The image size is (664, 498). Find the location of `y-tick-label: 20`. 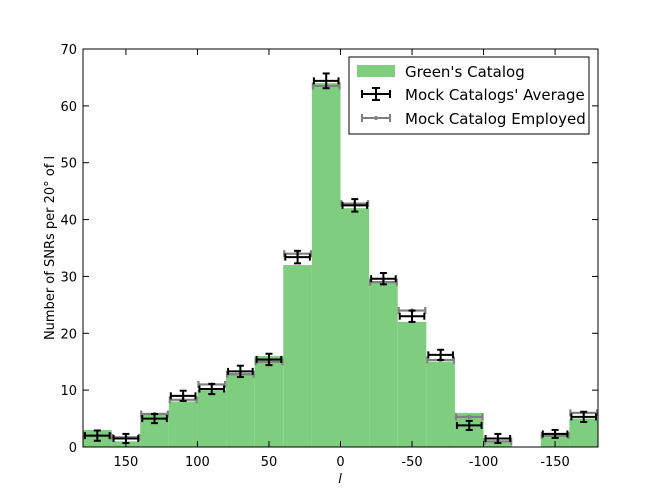

y-tick-label: 20 is located at coordinates (68, 334).